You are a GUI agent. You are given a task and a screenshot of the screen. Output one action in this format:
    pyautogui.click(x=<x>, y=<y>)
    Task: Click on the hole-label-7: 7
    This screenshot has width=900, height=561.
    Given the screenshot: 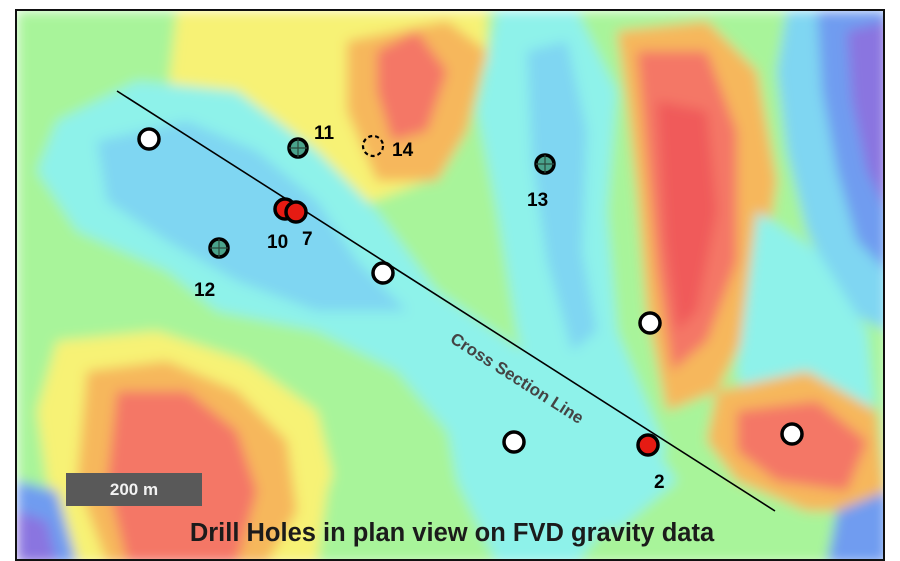 What is the action you would take?
    pyautogui.click(x=307, y=239)
    